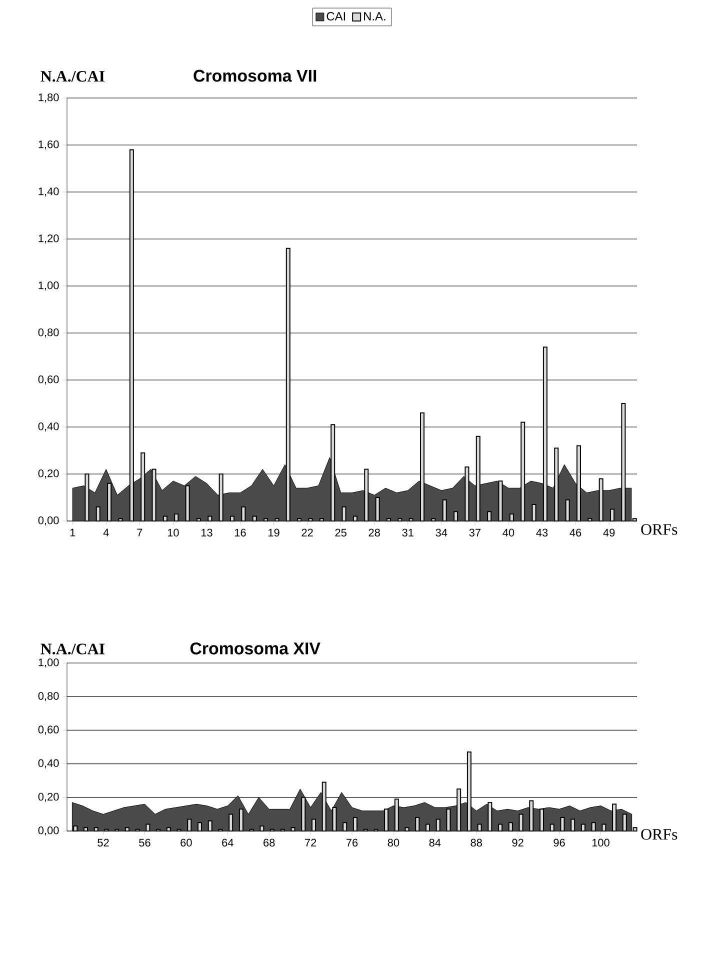  What do you see at coordinates (340, 532) in the screenshot?
I see `x-tick-label: 25` at bounding box center [340, 532].